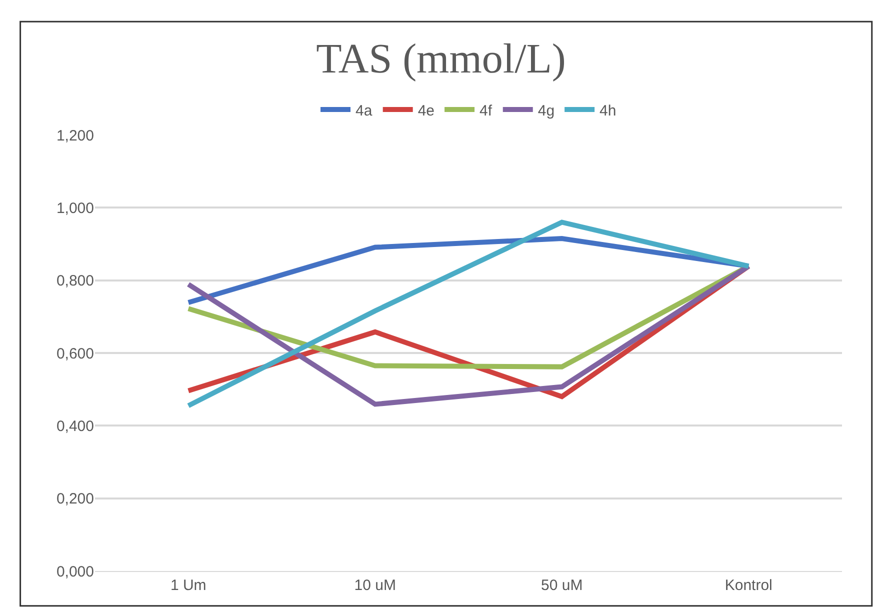 The image size is (882, 616). What do you see at coordinates (75, 571) in the screenshot?
I see `y-tick-label: 0,000` at bounding box center [75, 571].